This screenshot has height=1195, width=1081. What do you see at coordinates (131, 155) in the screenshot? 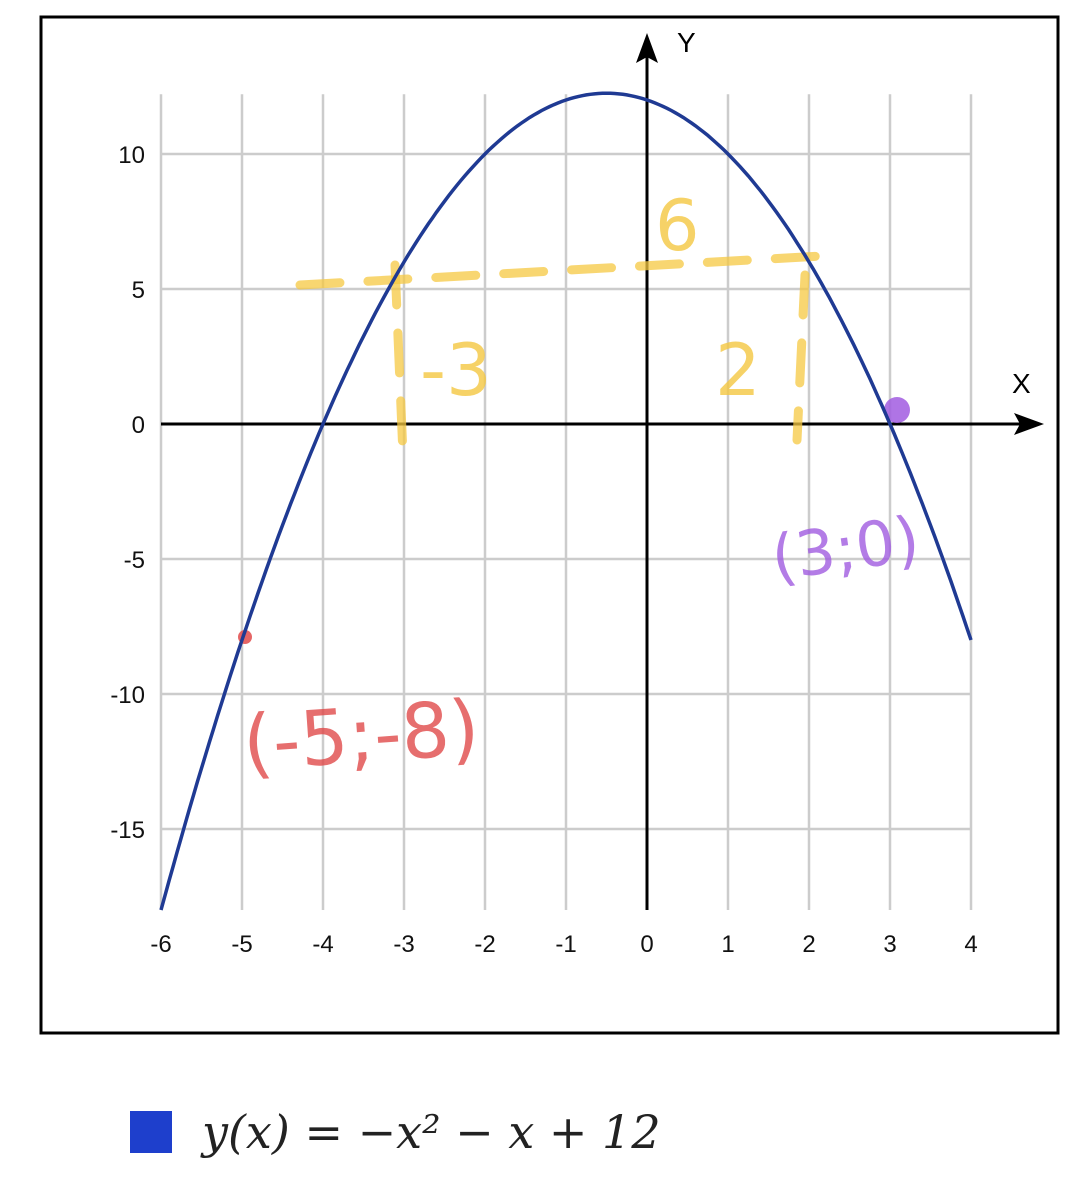
I see `y-tick-label: 10` at bounding box center [131, 155].